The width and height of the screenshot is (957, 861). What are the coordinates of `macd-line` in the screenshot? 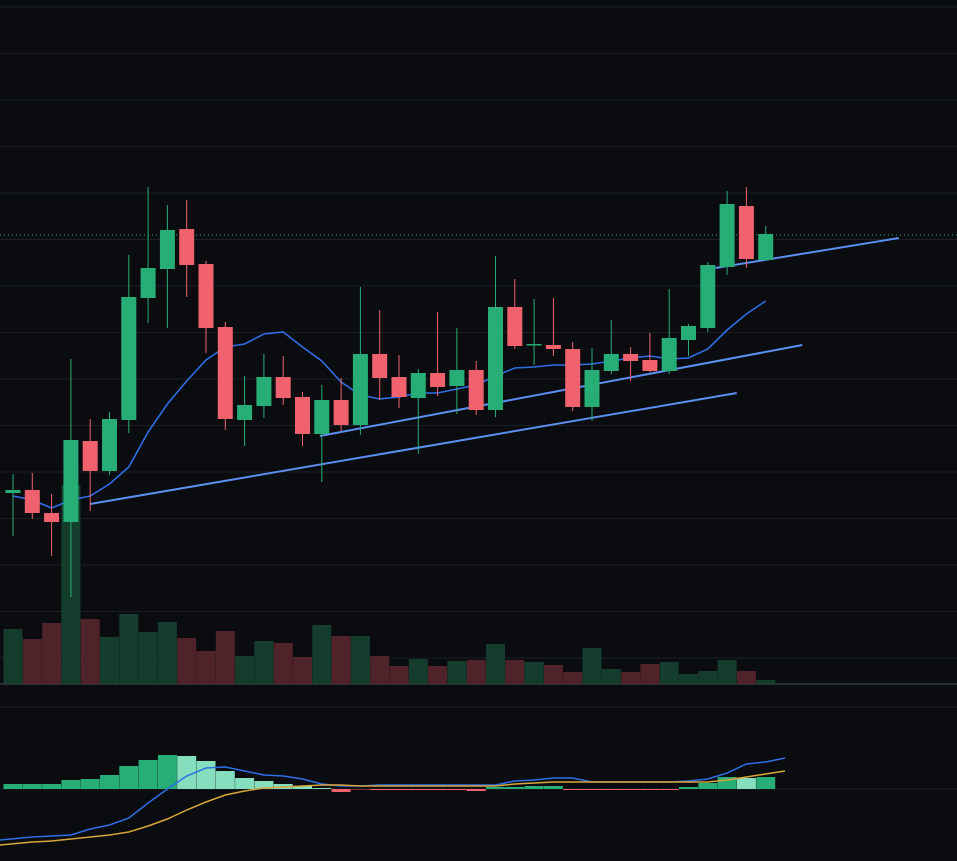 It's located at (393, 799).